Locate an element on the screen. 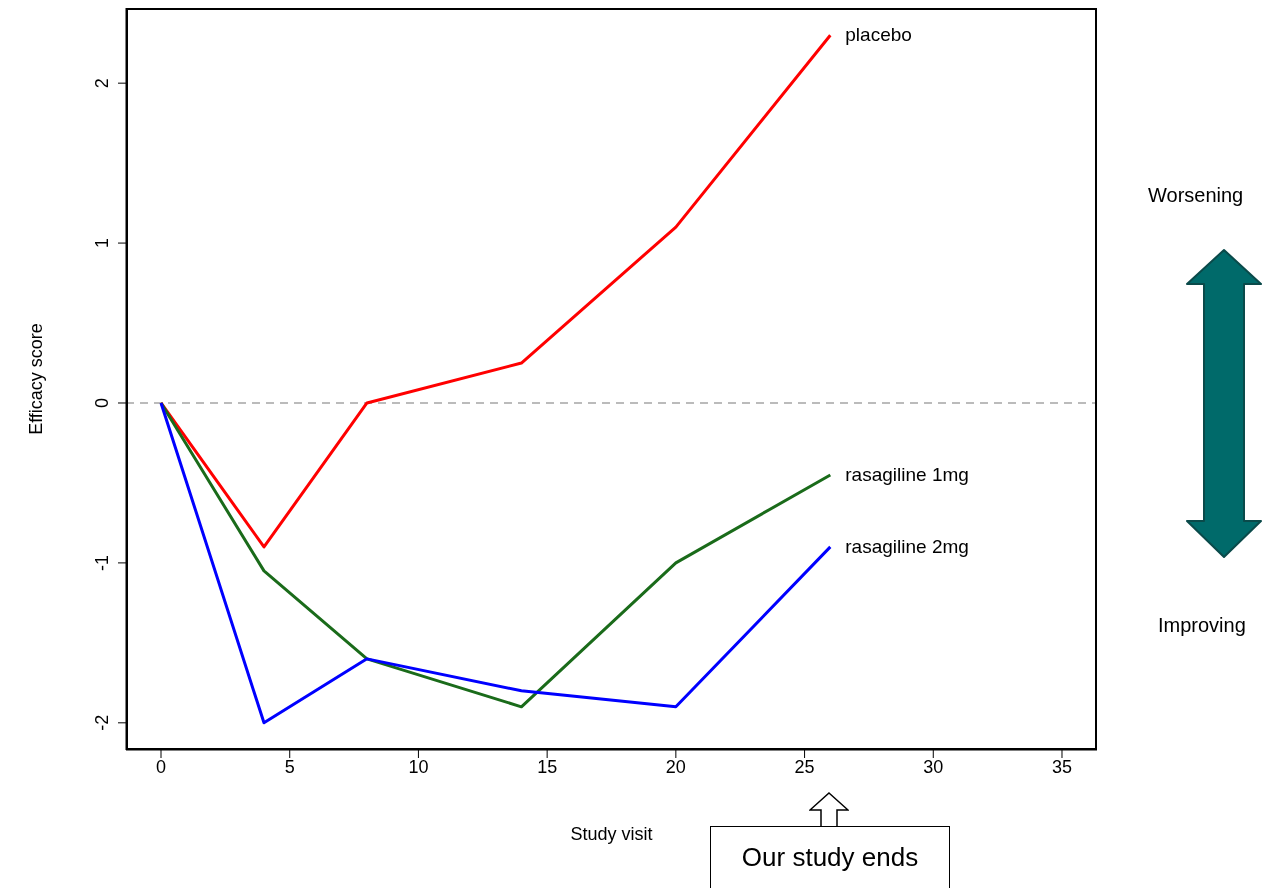  y-tick-label: -1 is located at coordinates (102, 562).